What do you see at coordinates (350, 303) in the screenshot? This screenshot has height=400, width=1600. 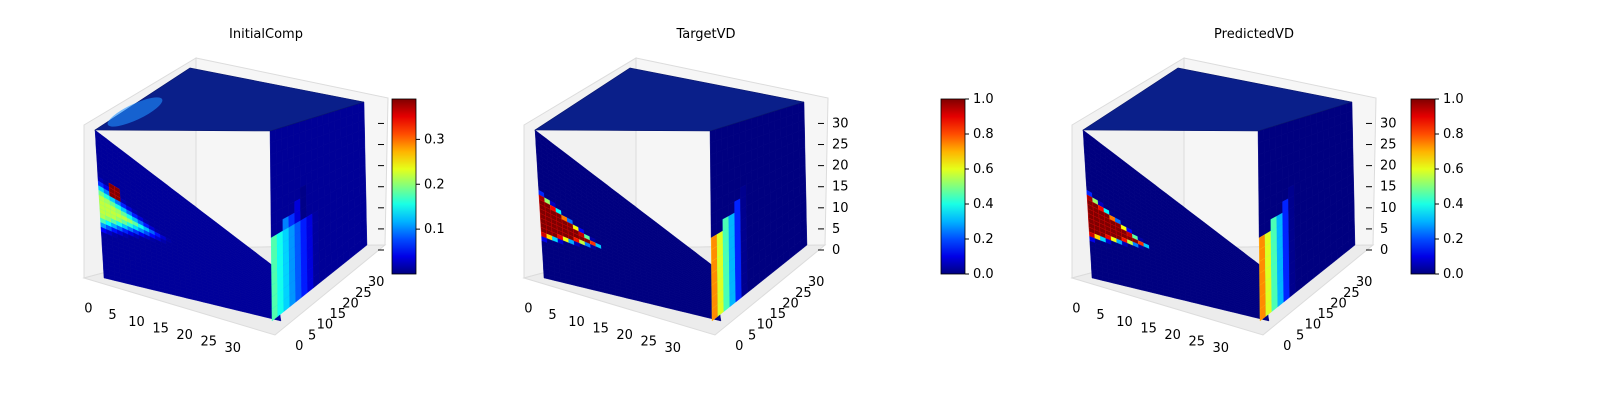 I see `y-tick-label: 20` at bounding box center [350, 303].